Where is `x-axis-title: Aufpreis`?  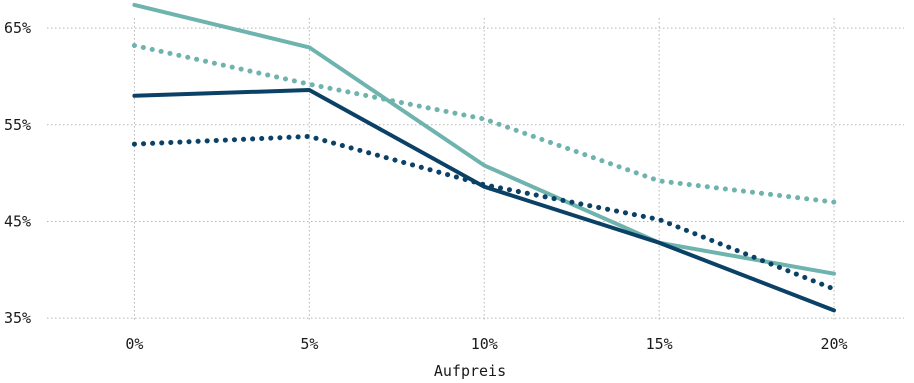
x-axis-title: Aufpreis is located at coordinates (470, 371).